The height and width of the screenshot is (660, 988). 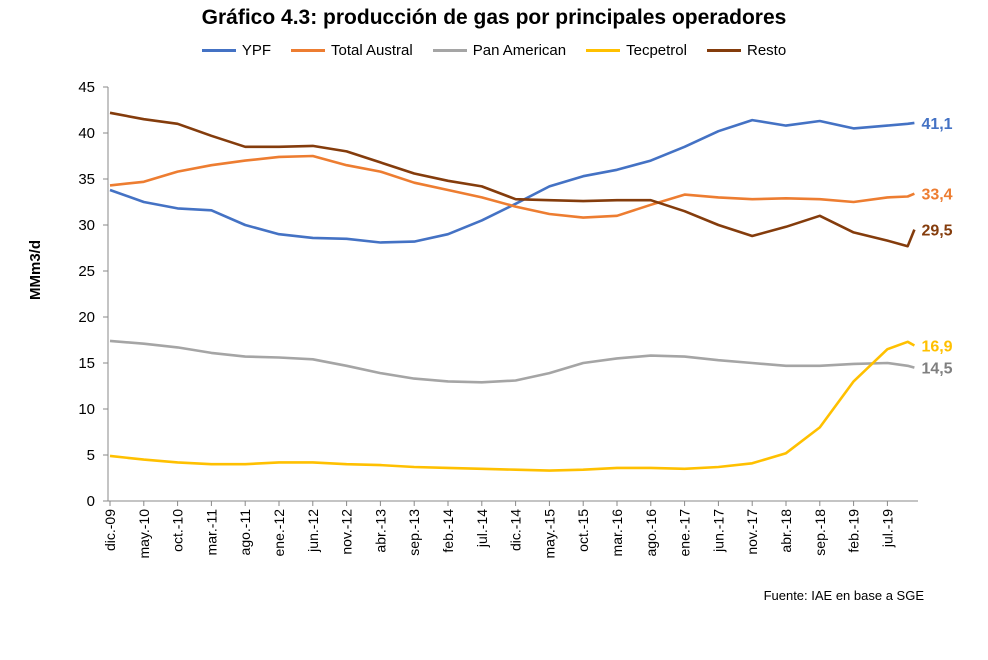 I want to click on end-value-label: 29,5, so click(x=936, y=231).